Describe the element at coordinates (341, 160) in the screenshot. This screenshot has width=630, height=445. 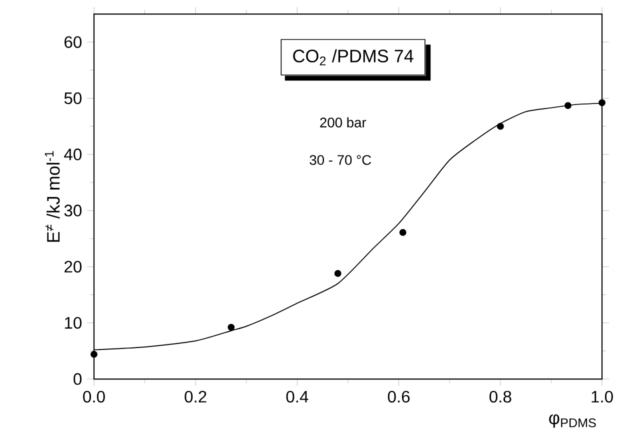
I see `annotation: 30 - 70 °C` at that location.